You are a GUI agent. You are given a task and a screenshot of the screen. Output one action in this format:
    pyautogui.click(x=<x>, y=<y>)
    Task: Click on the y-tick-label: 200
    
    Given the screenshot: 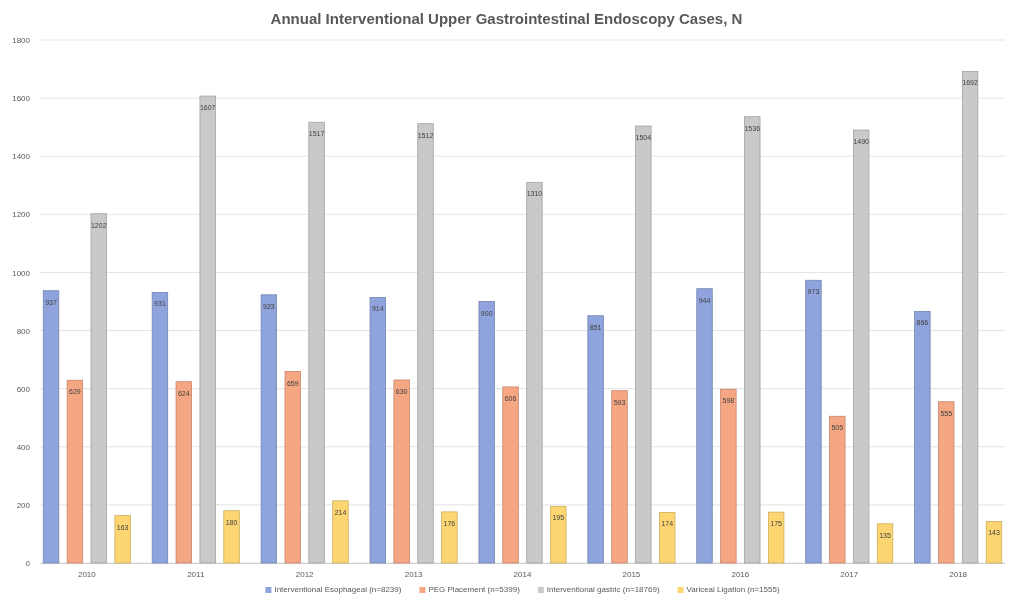 What is the action you would take?
    pyautogui.click(x=23, y=505)
    